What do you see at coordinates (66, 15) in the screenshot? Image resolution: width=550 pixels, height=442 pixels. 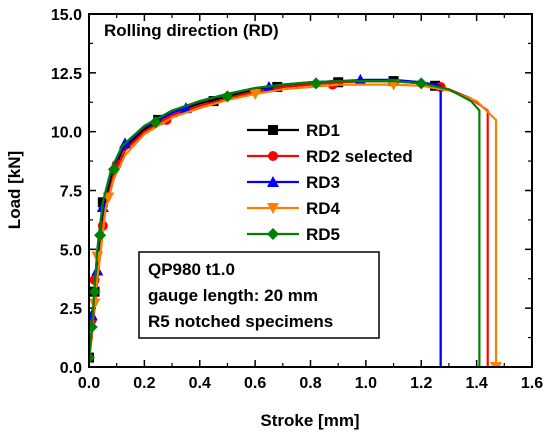 I see `y-tick-label: 15.0` at bounding box center [66, 15].